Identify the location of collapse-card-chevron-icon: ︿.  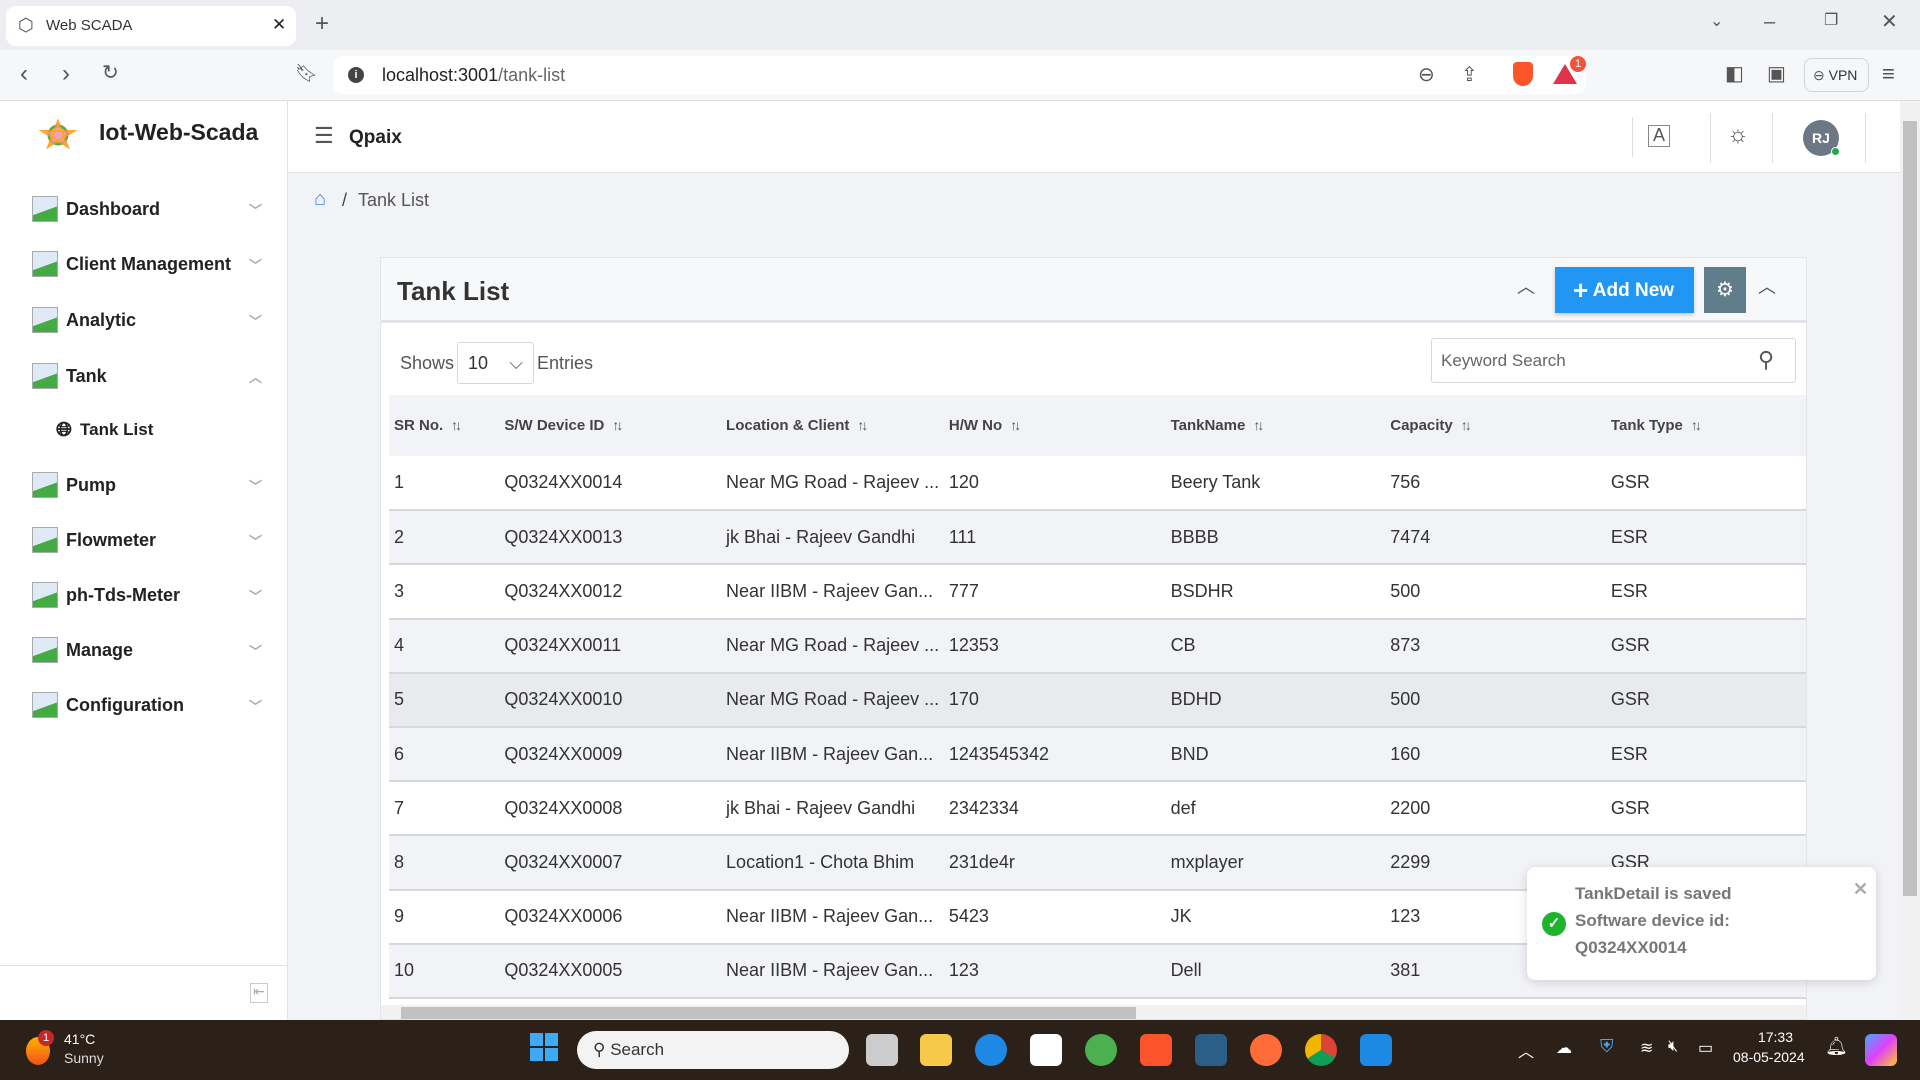
(1767, 287).